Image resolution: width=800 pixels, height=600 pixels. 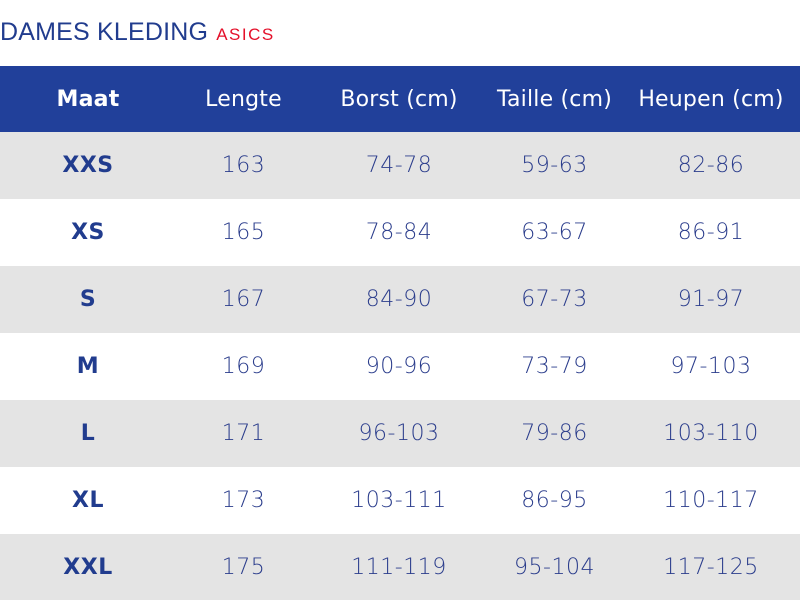 I want to click on table-row: XXS 163 74-78 59-63 82-86, so click(x=400, y=165).